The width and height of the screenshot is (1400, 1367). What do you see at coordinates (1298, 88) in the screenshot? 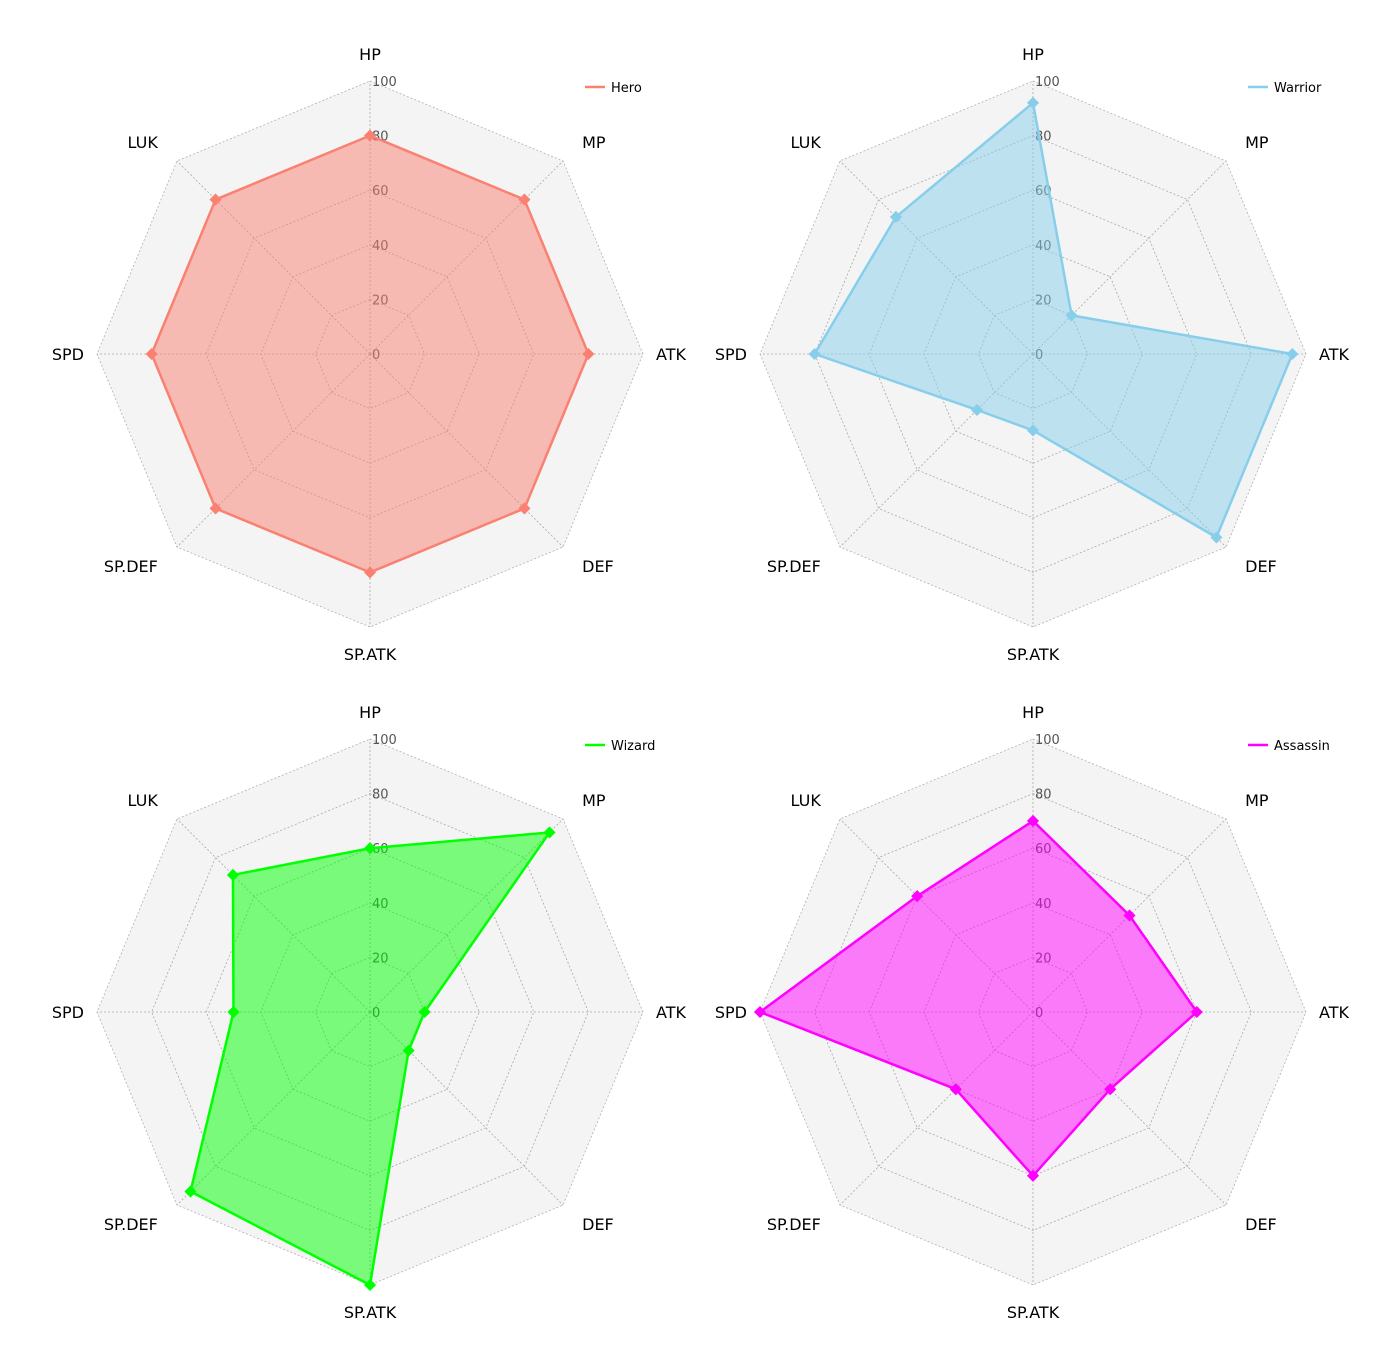
I see `legend-label: Warrior` at bounding box center [1298, 88].